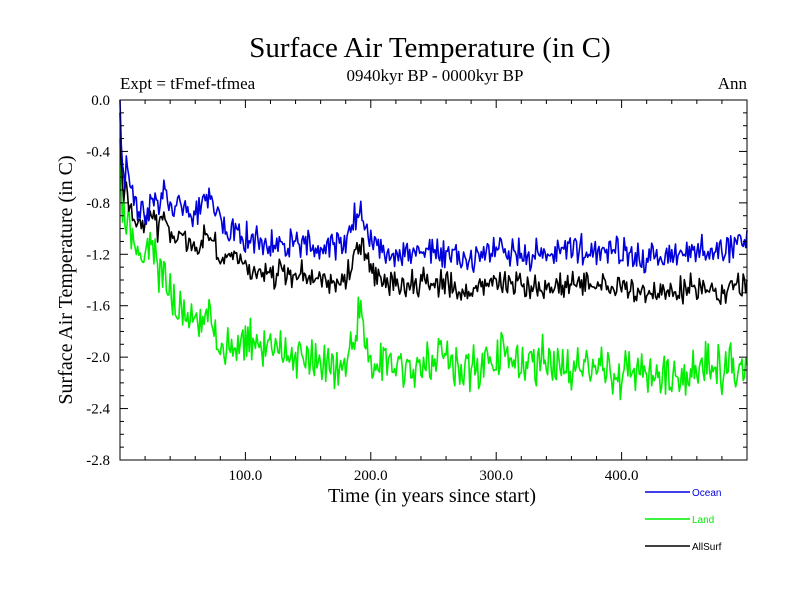  Describe the element at coordinates (496, 476) in the screenshot. I see `x-tick-label: 300.0` at that location.